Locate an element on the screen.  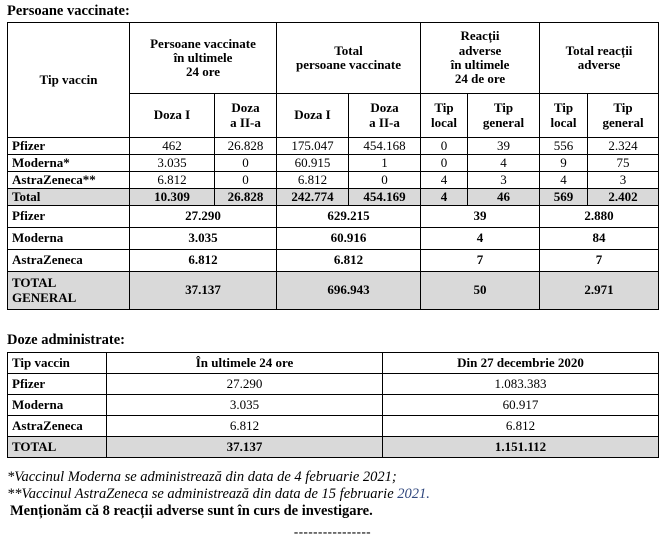
table-row-astrazeneca-combined: AstraZeneca 6.812 6.812 7 7 is located at coordinates (333, 260).